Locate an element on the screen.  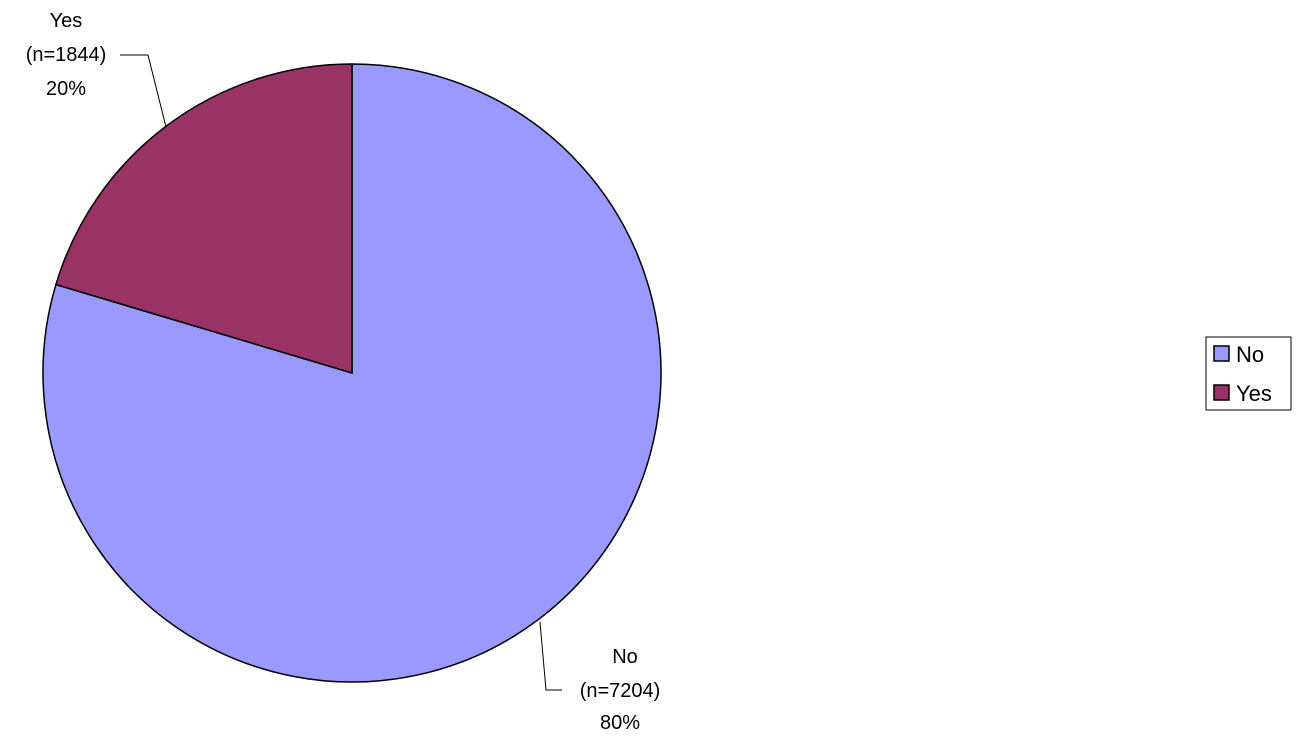
data-label-yes: Yes (n=1844) 20% is located at coordinates (66, 55).